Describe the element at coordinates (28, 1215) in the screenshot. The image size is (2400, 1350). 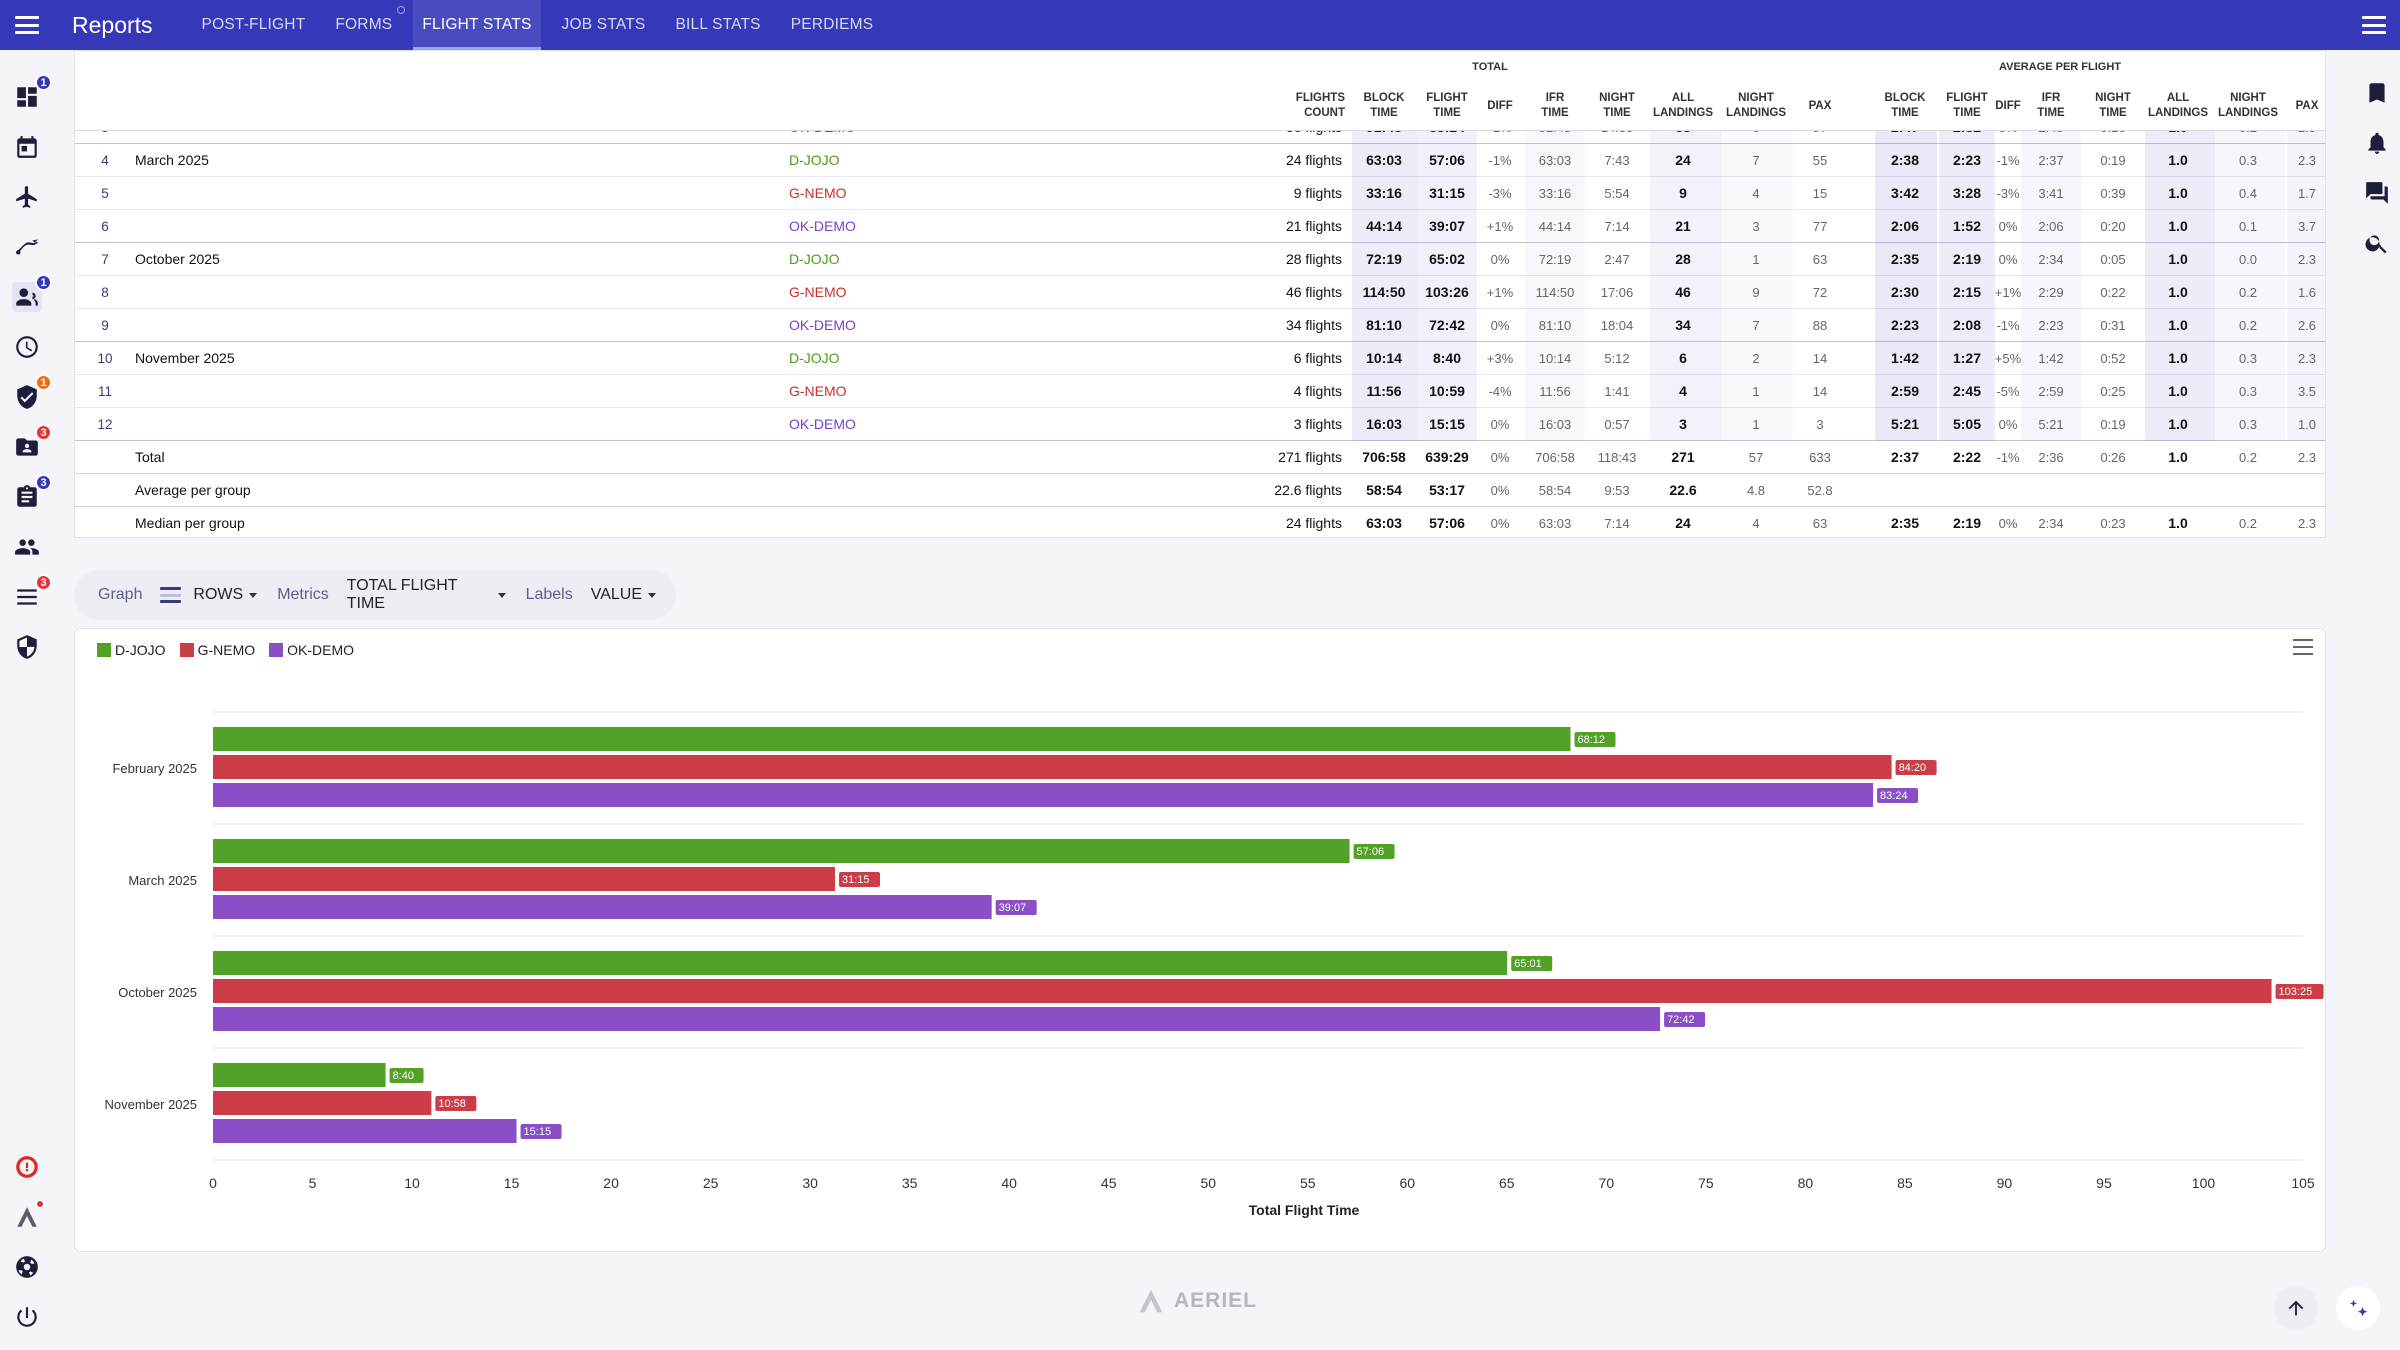
I see `aeriel-logo-icon` at that location.